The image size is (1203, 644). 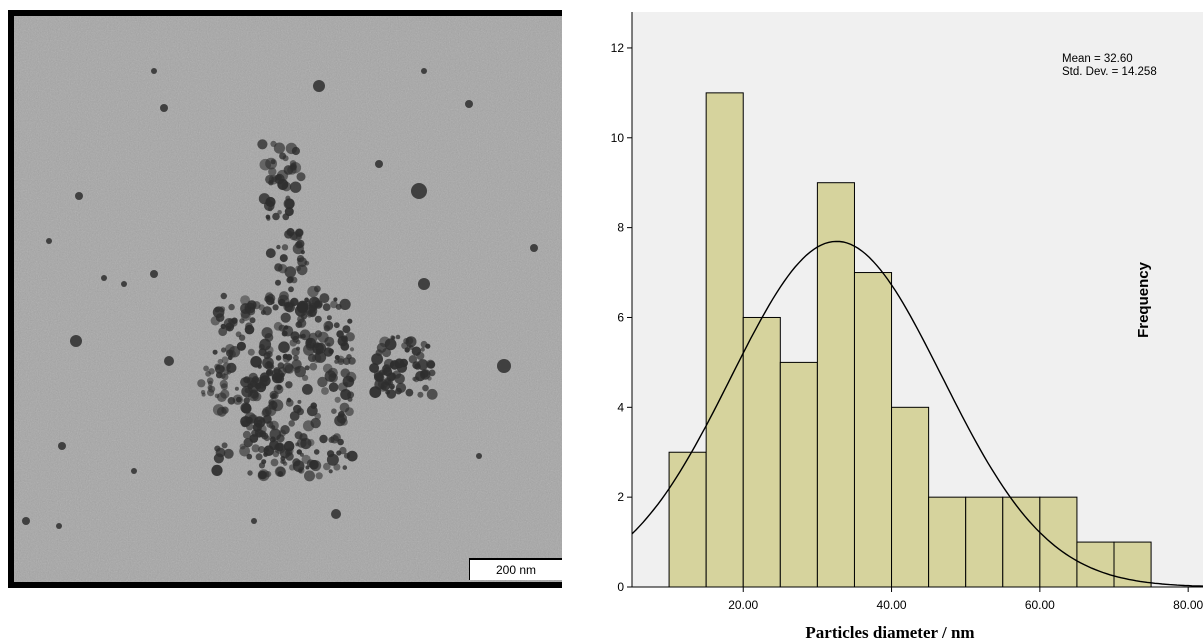 I want to click on y-axis-title: Frequency, so click(x=1143, y=299).